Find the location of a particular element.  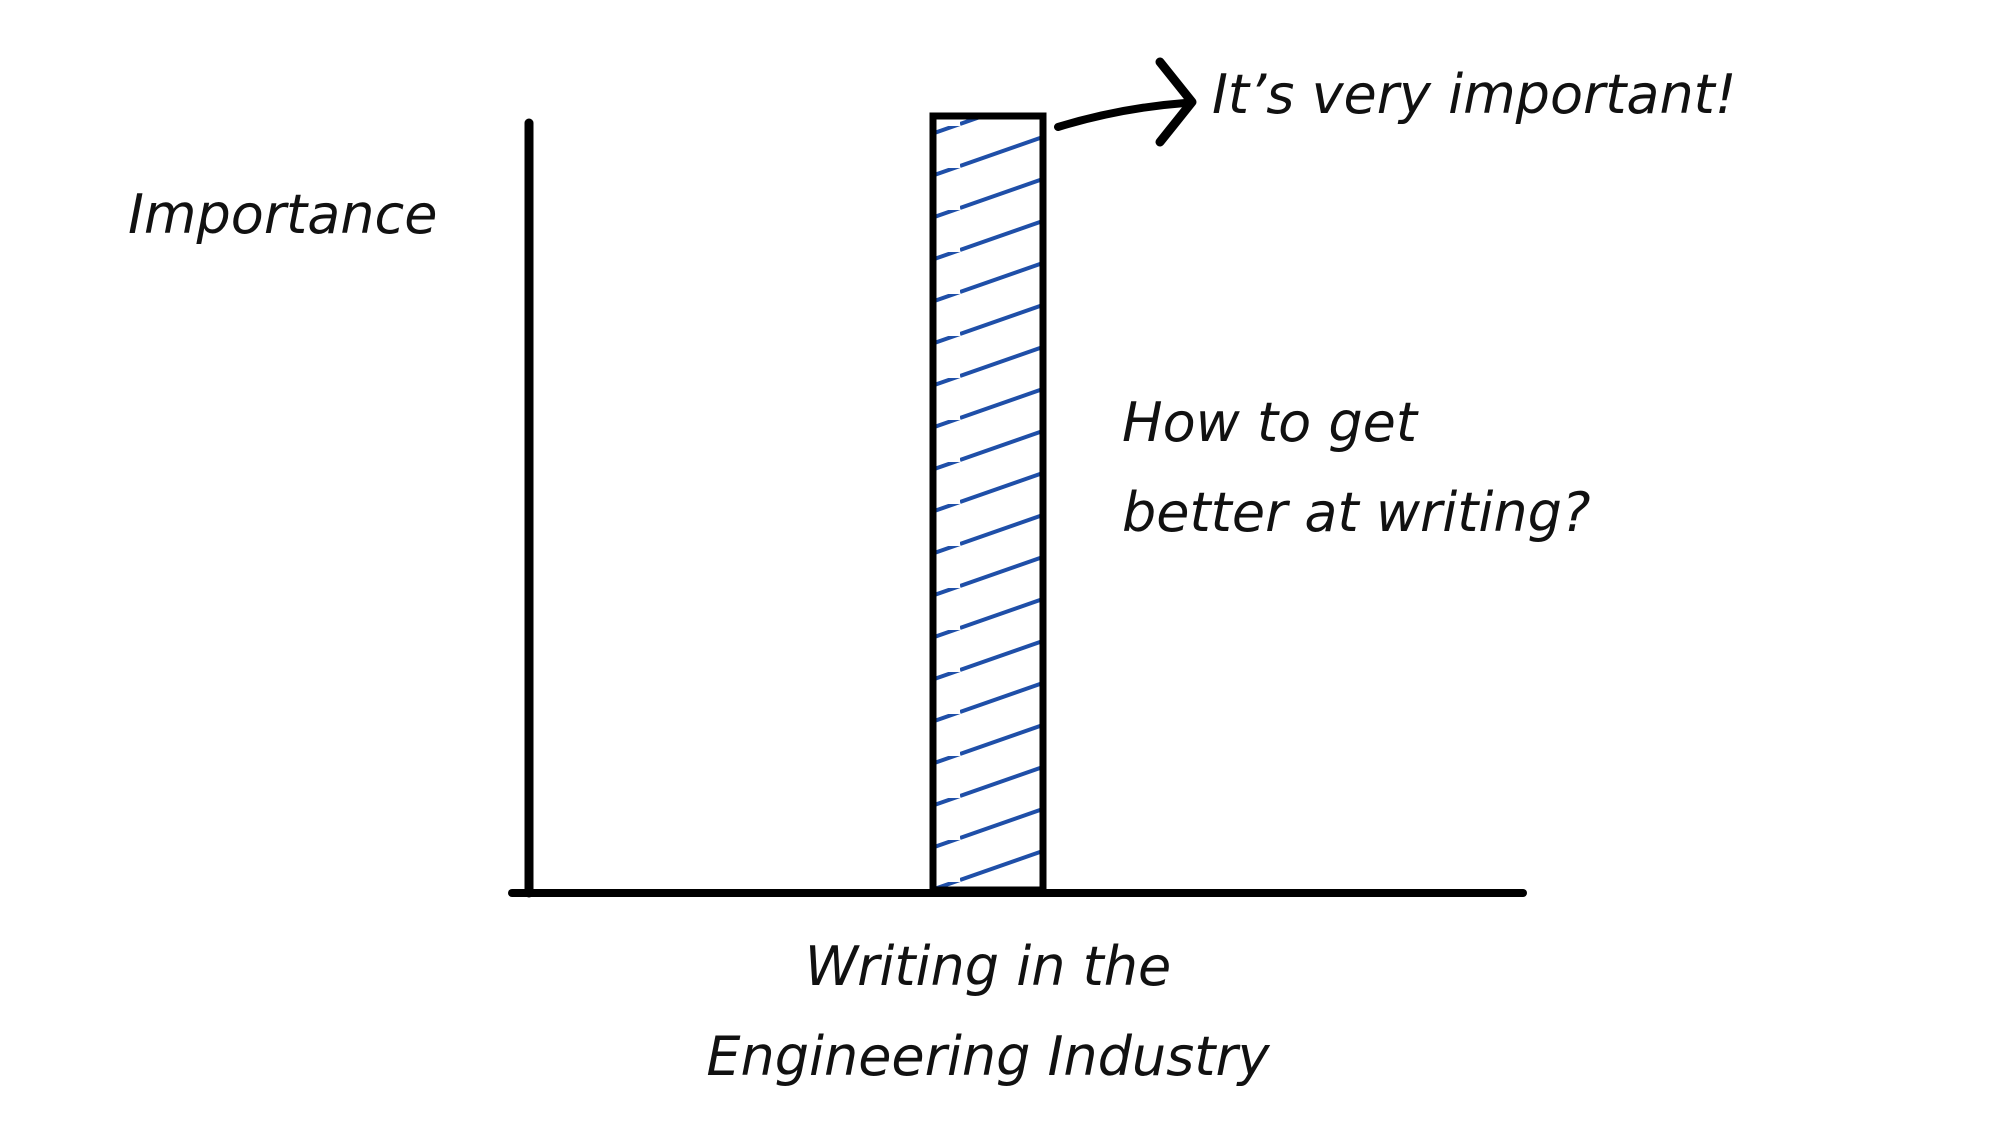

bars is located at coordinates (988, 503).